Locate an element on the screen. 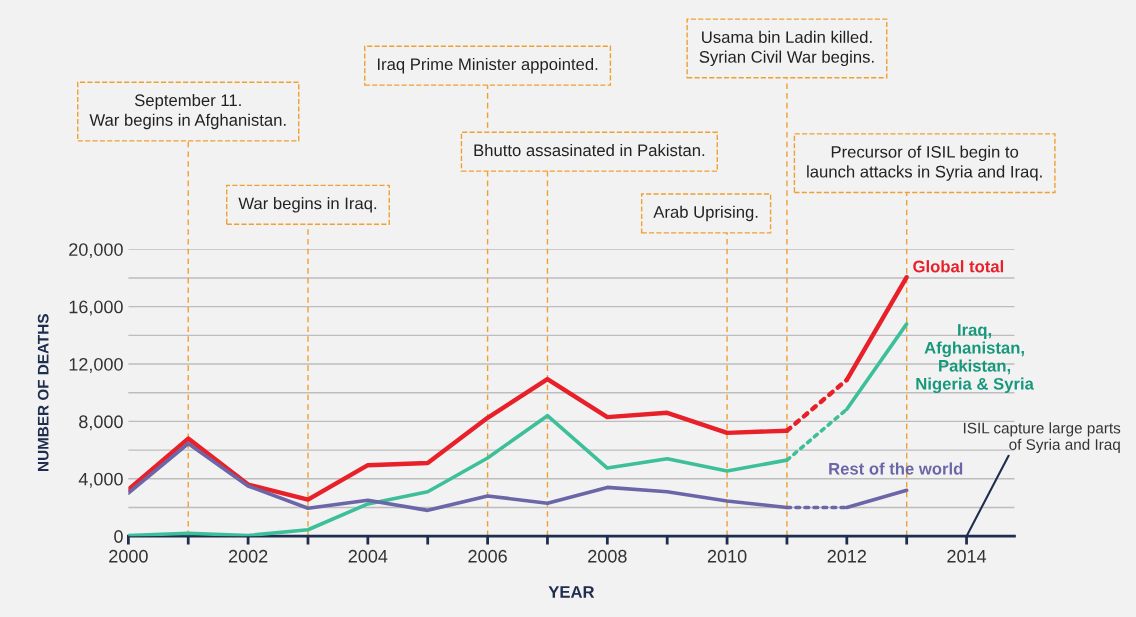 This screenshot has width=1136, height=617. x-tick-label: 2014 is located at coordinates (967, 556).